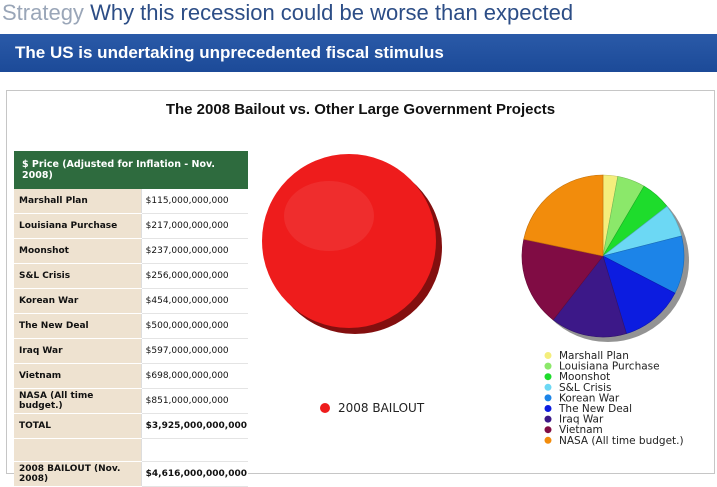 This screenshot has height=487, width=717. Describe the element at coordinates (194, 376) in the screenshot. I see `row-value: $698,000,000,000` at that location.